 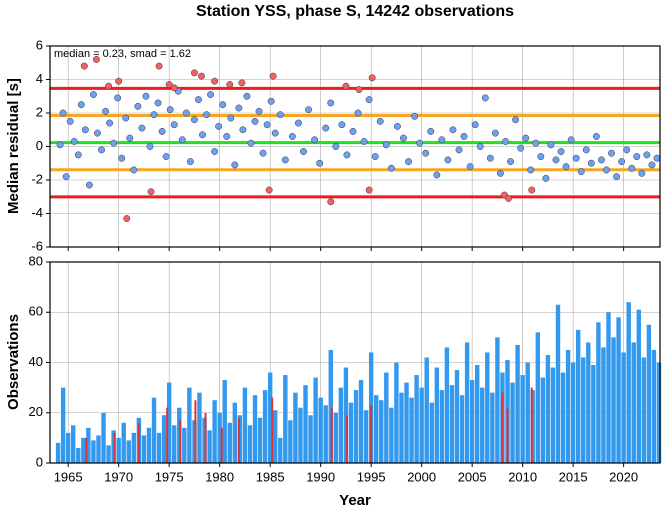 I want to click on y-tick-label: 0, so click(x=39, y=461).